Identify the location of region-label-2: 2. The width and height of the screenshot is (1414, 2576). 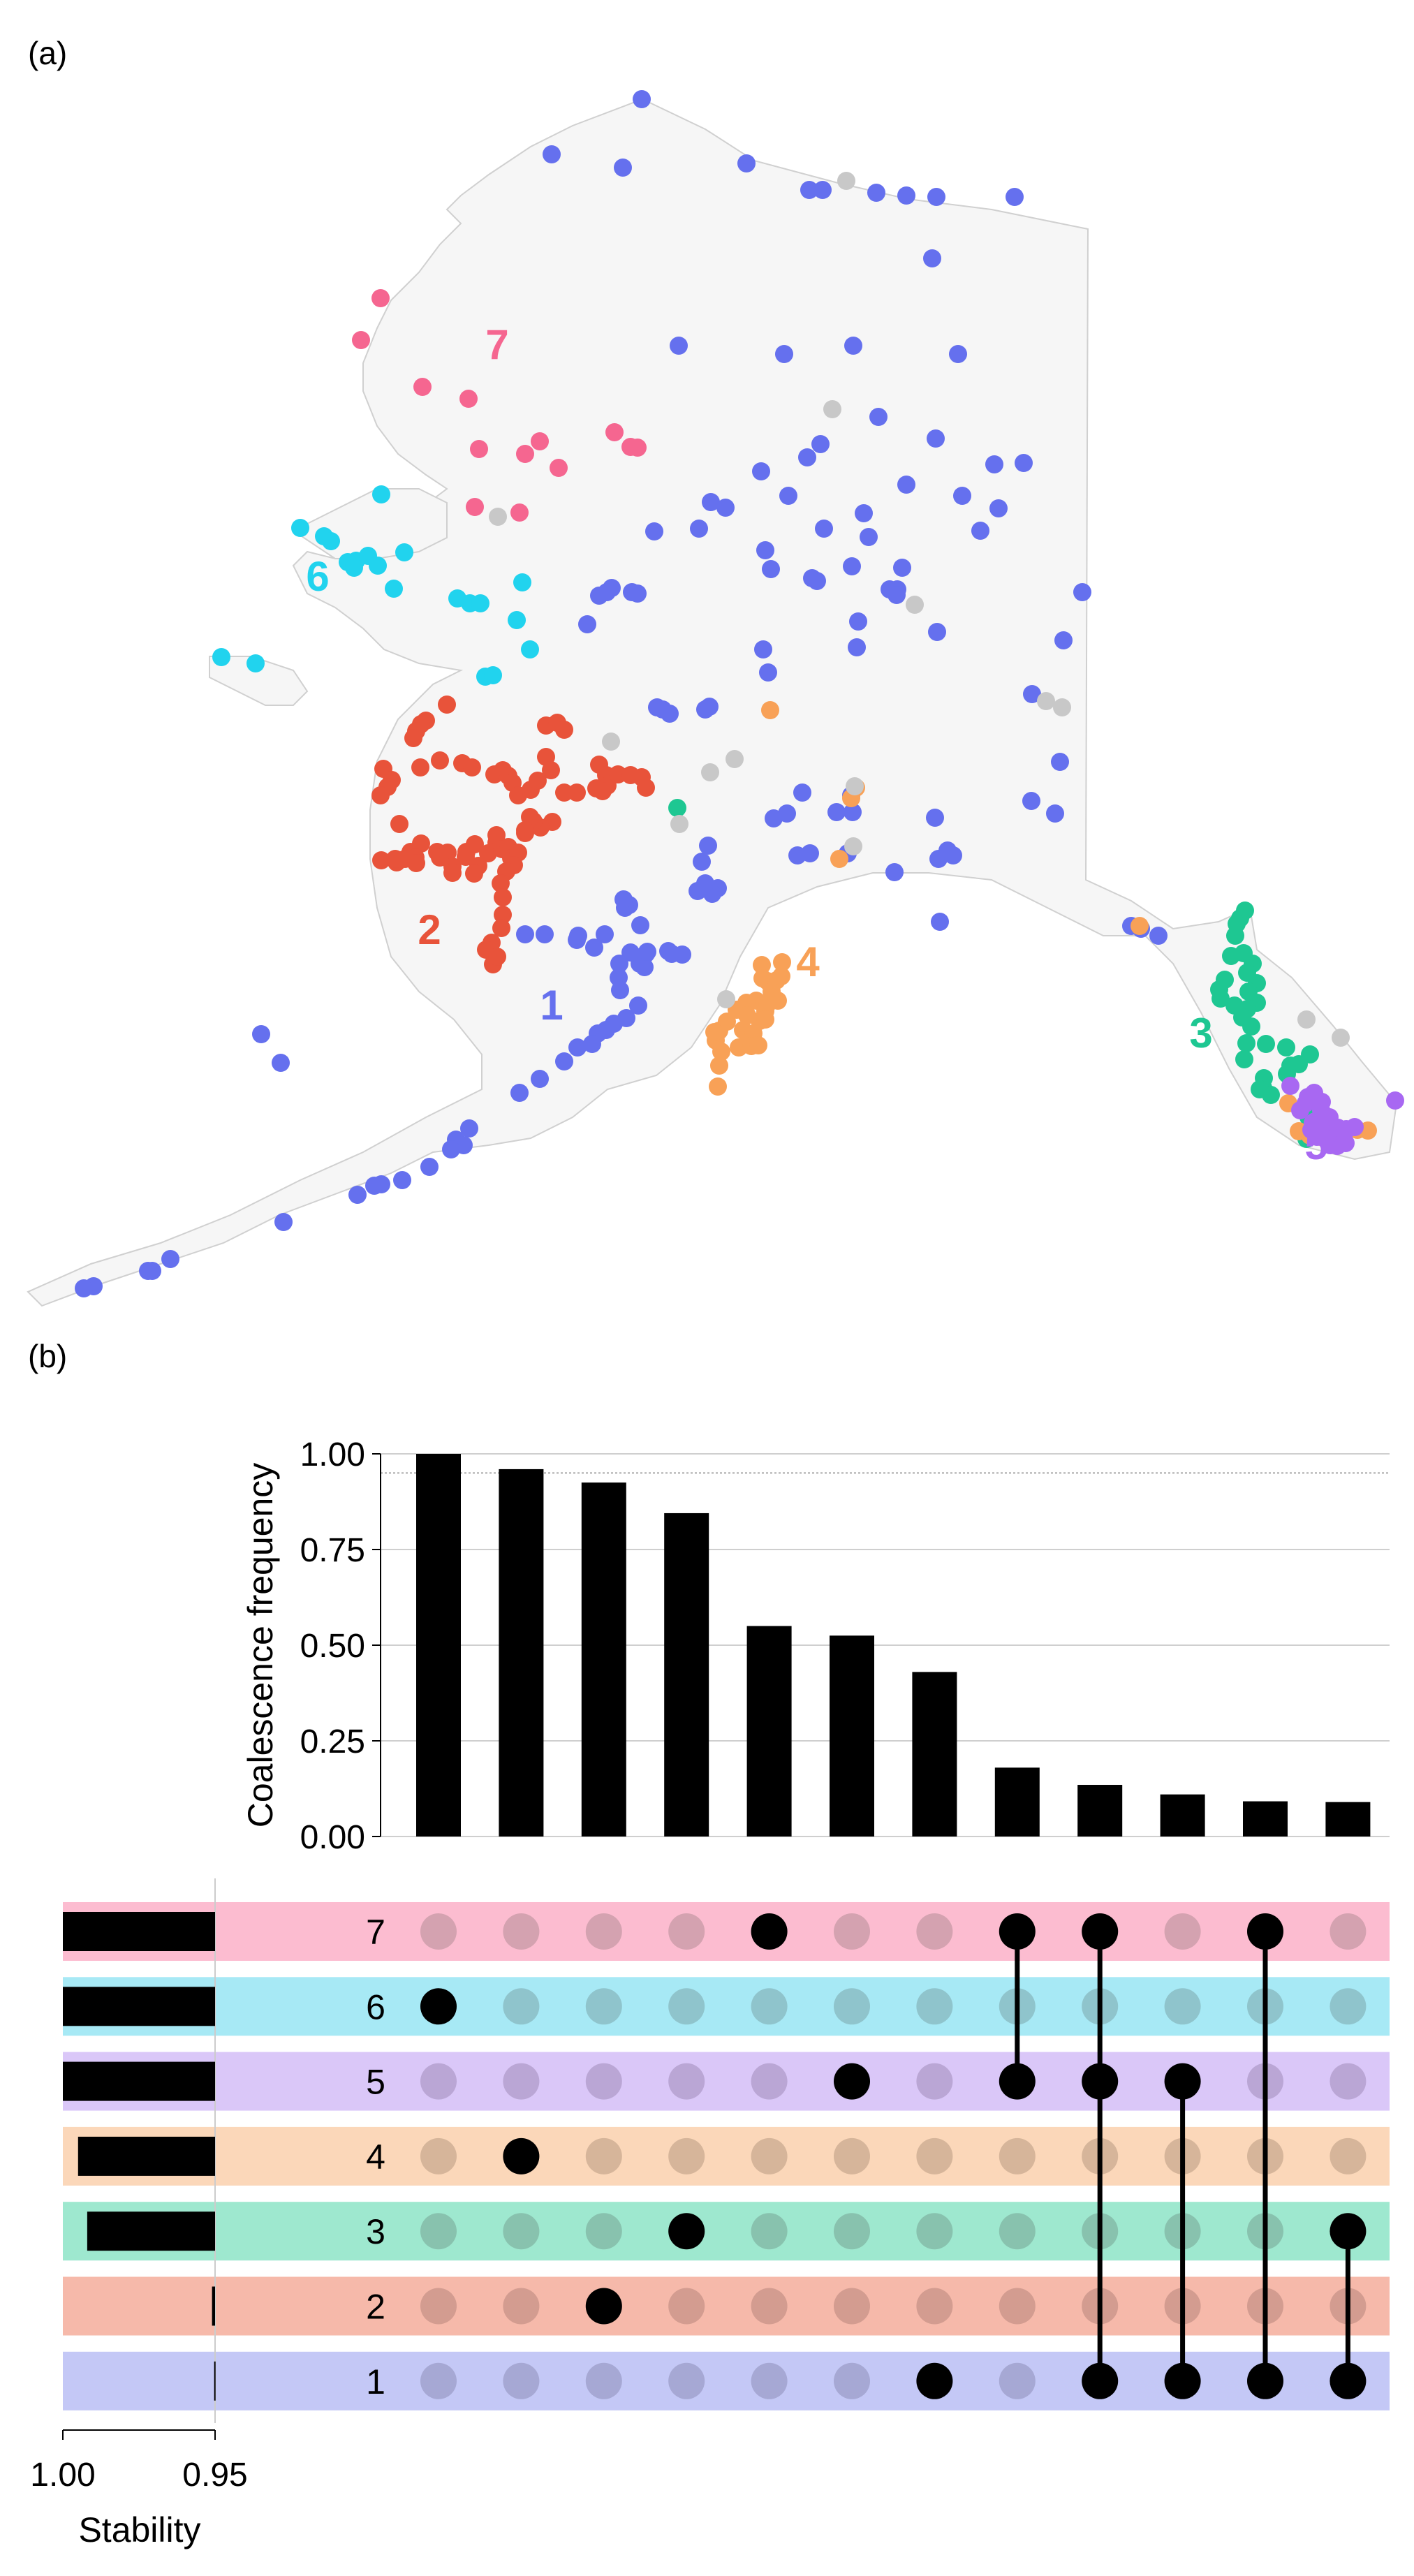
(430, 929).